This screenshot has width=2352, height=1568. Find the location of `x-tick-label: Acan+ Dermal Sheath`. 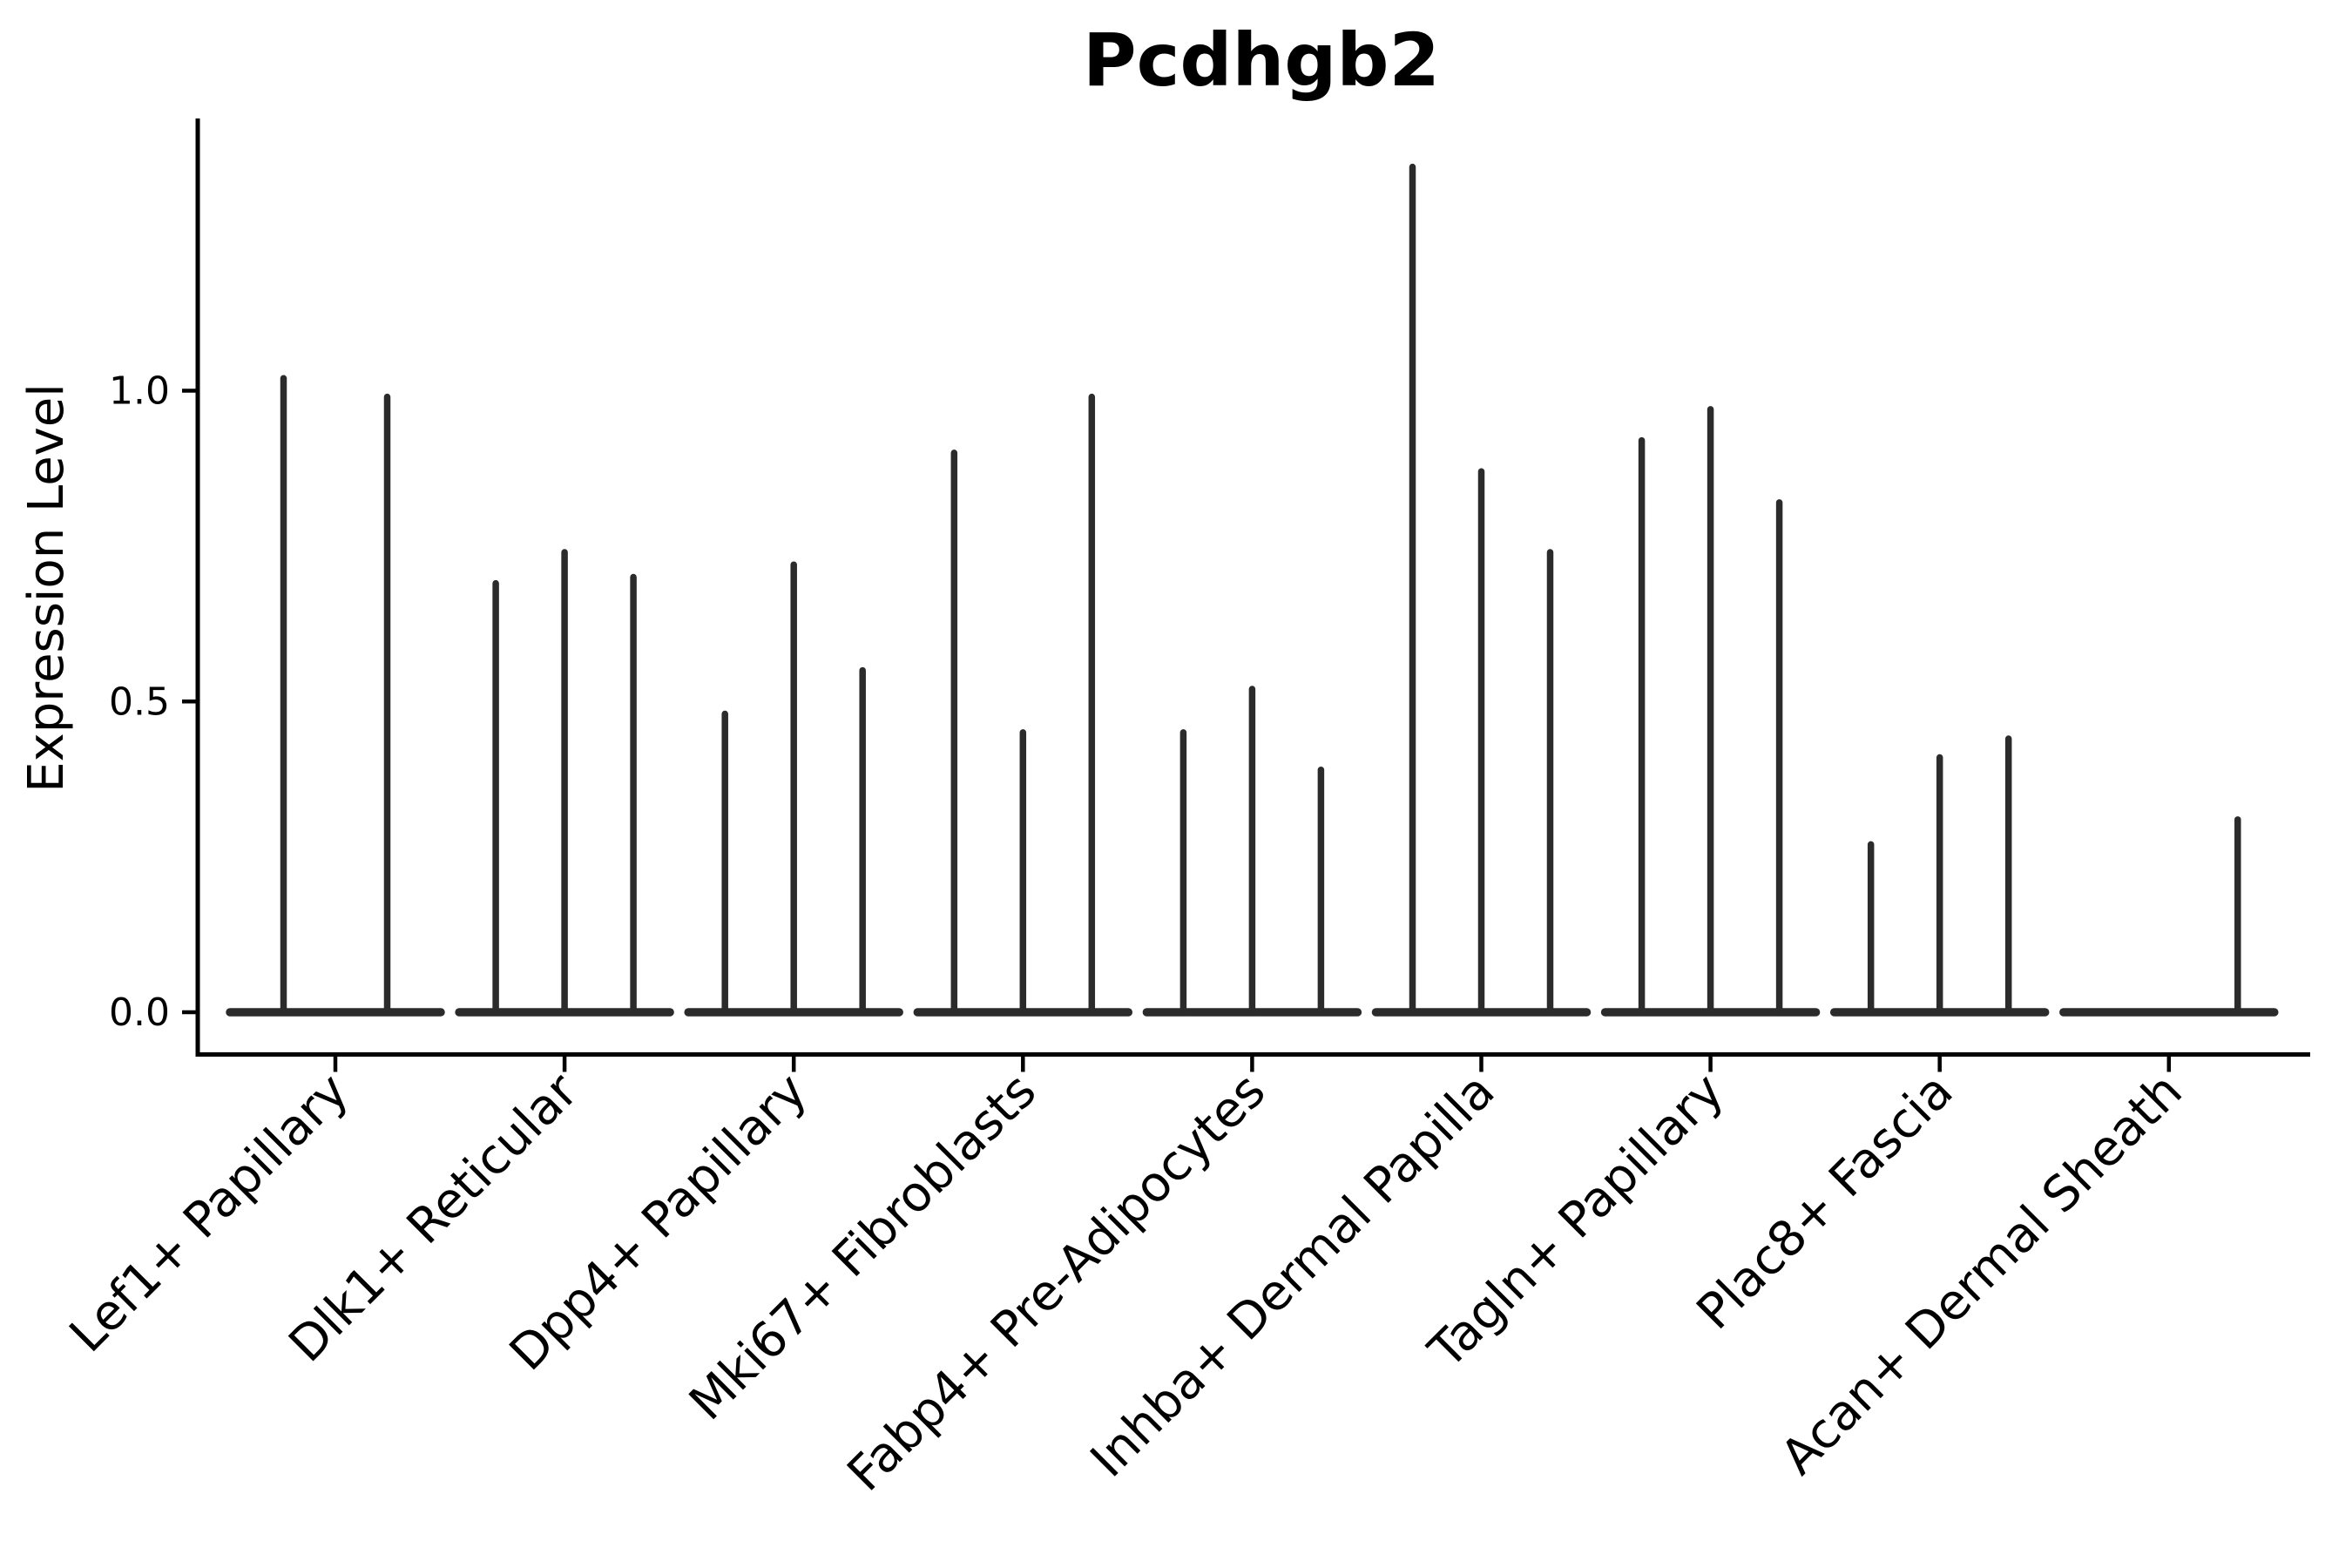

x-tick-label: Acan+ Dermal Sheath is located at coordinates (1981, 1274).